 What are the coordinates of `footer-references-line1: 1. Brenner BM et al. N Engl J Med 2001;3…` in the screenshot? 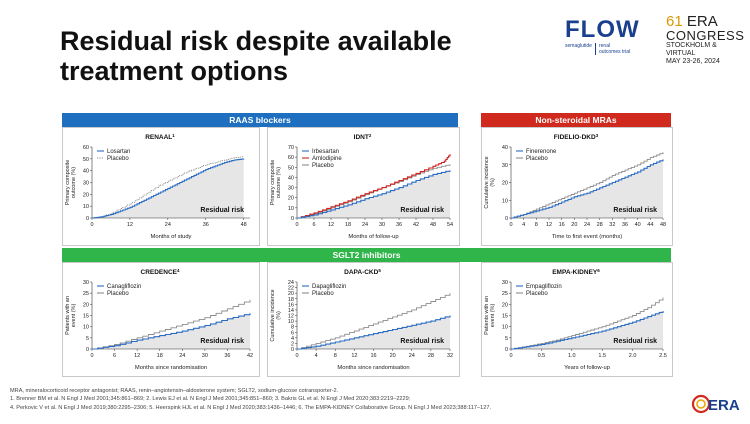 It's located at (210, 399).